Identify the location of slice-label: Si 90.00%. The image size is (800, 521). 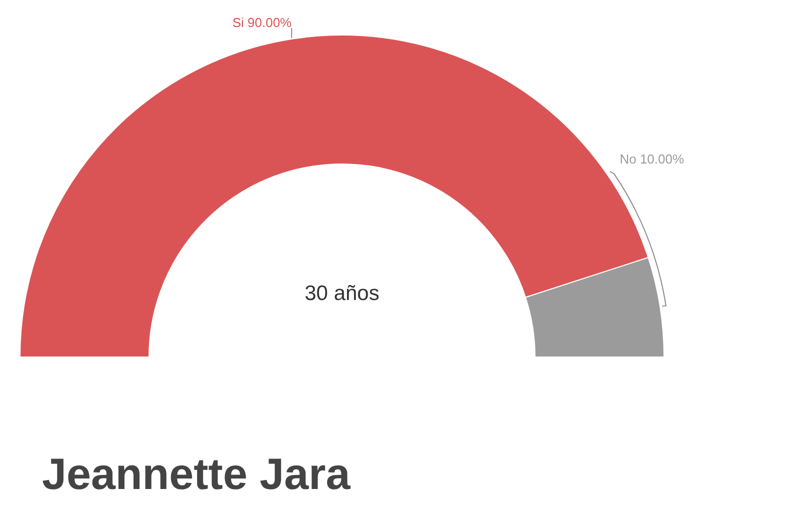
(262, 22).